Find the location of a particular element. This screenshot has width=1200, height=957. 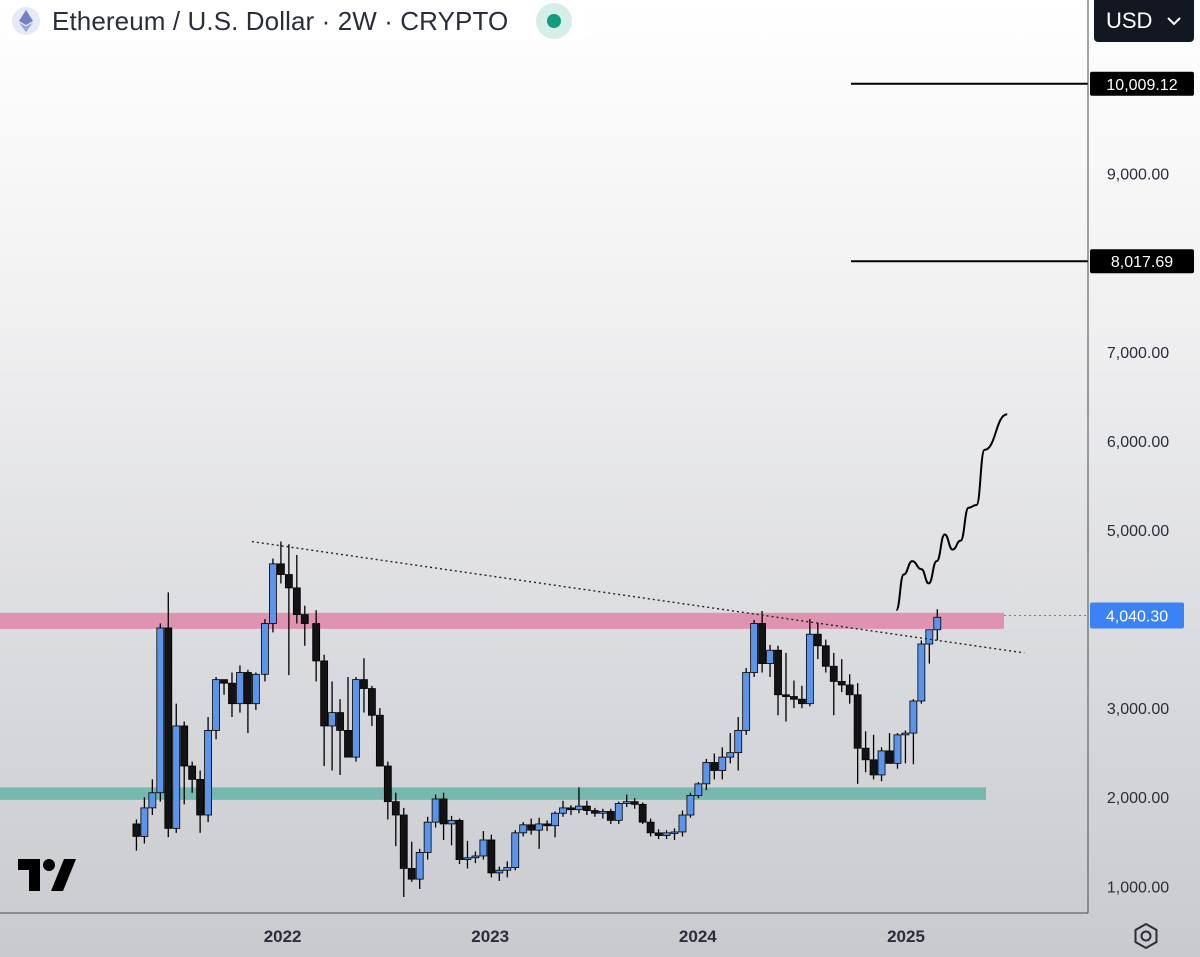

currency-selector: USD is located at coordinates (1144, 21).